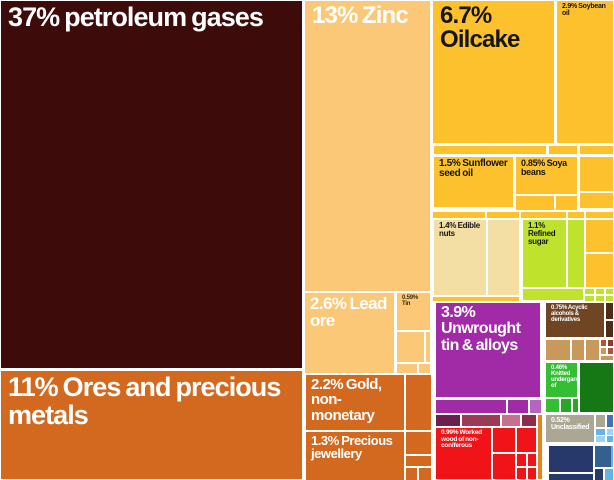  I want to click on cell-label-ores-precious-metals: 11% Ores and precious metals, so click(144, 401).